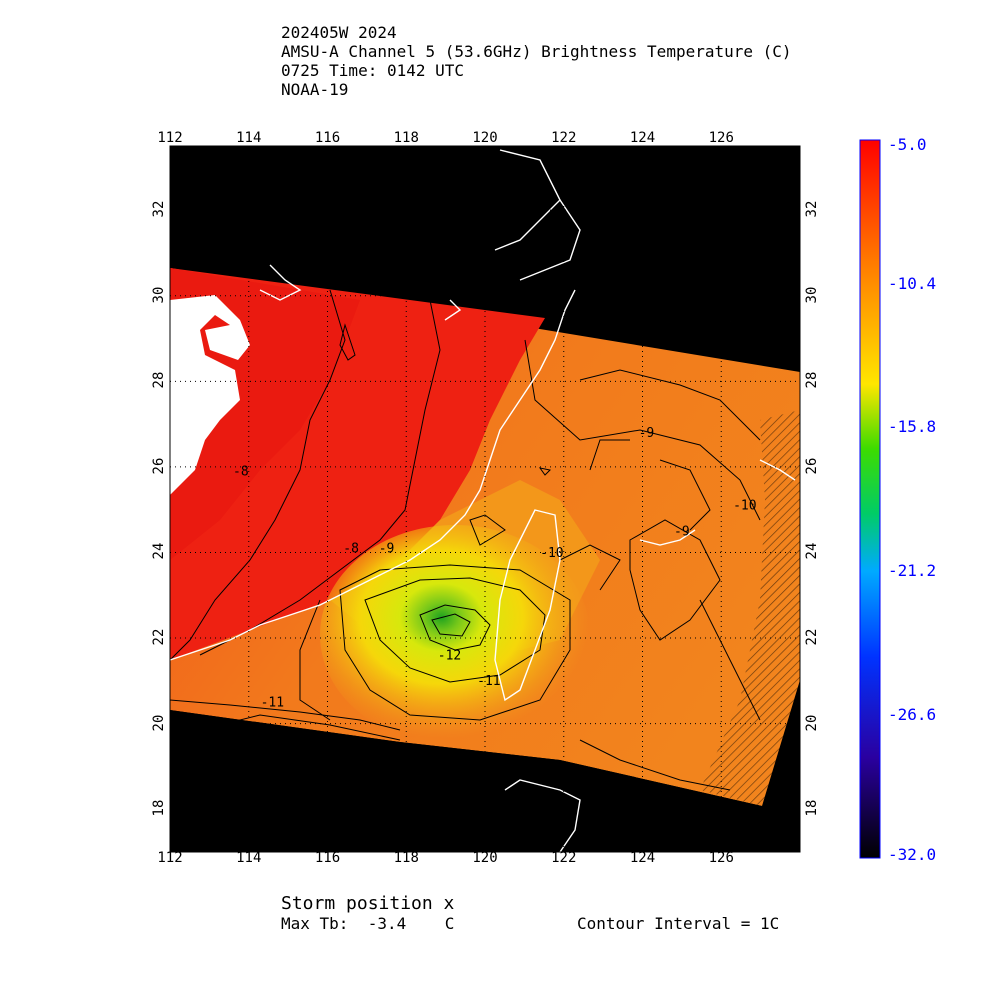 This screenshot has width=1000, height=1000. Describe the element at coordinates (744, 506) in the screenshot. I see `contour-label-5: -10` at that location.